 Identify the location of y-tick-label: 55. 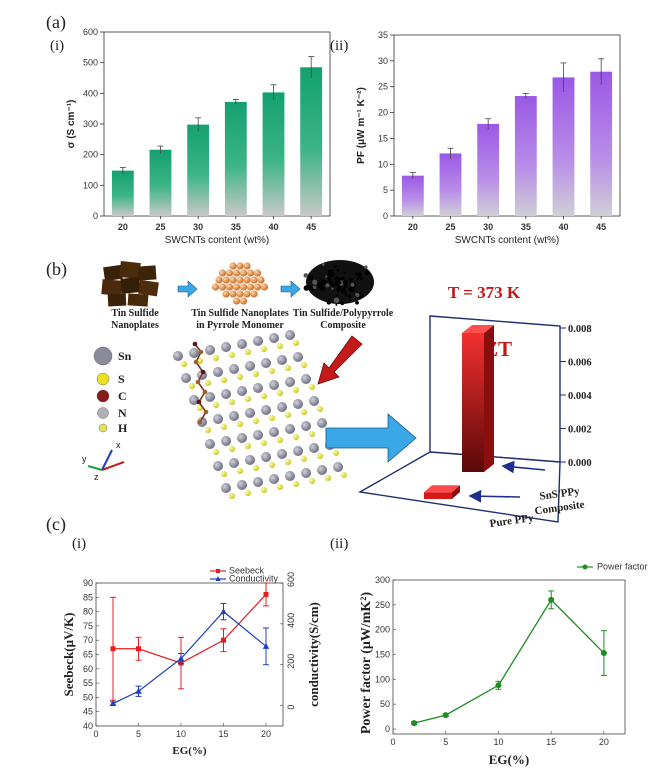
(88, 683).